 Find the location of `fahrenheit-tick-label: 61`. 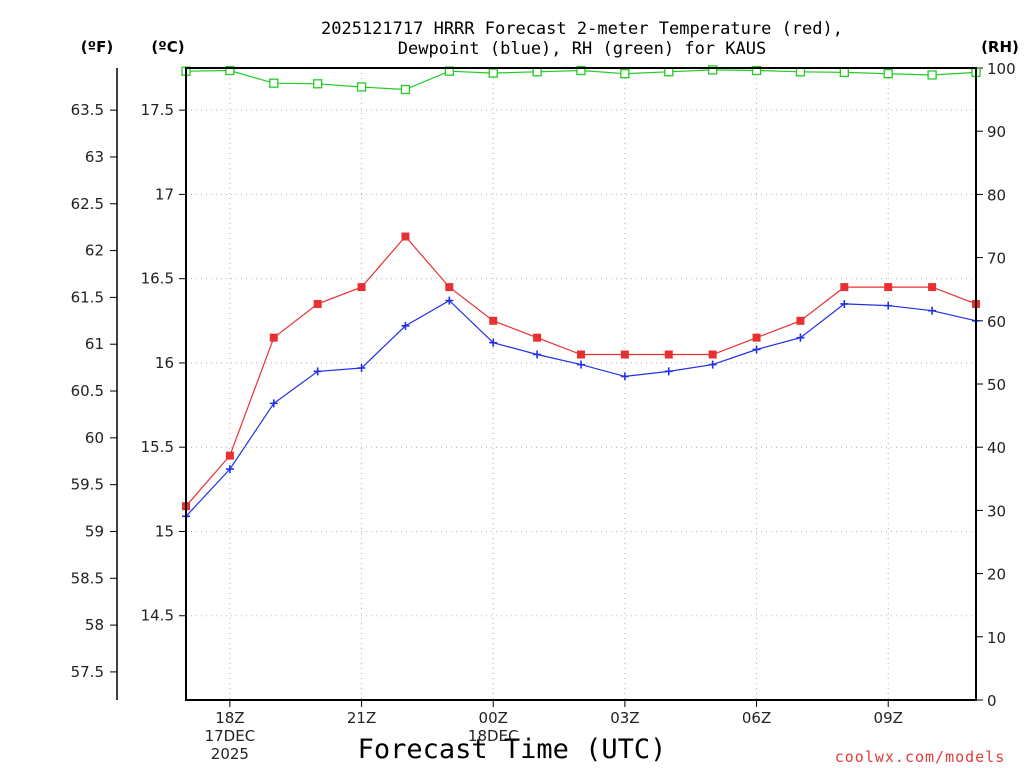

fahrenheit-tick-label: 61 is located at coordinates (94, 344).